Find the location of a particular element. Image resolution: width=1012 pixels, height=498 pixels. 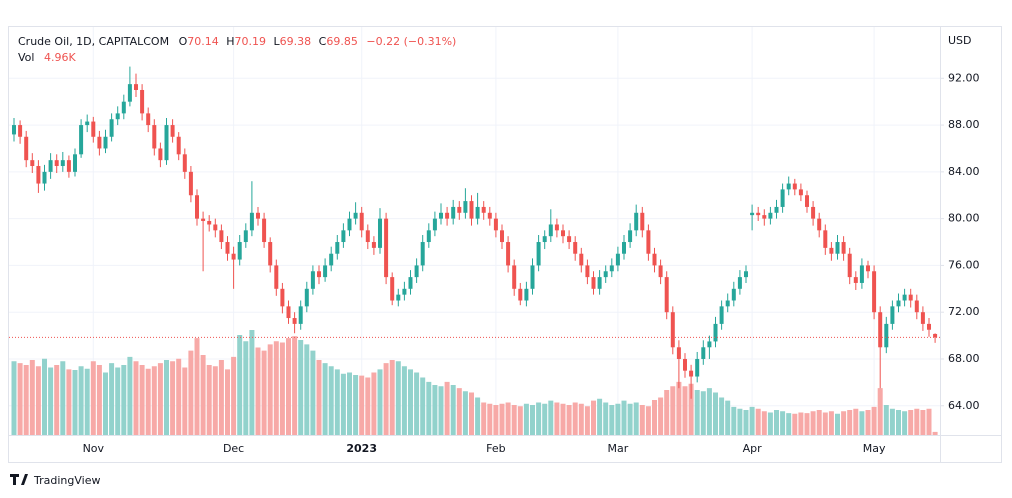

low-label: L is located at coordinates (277, 41).